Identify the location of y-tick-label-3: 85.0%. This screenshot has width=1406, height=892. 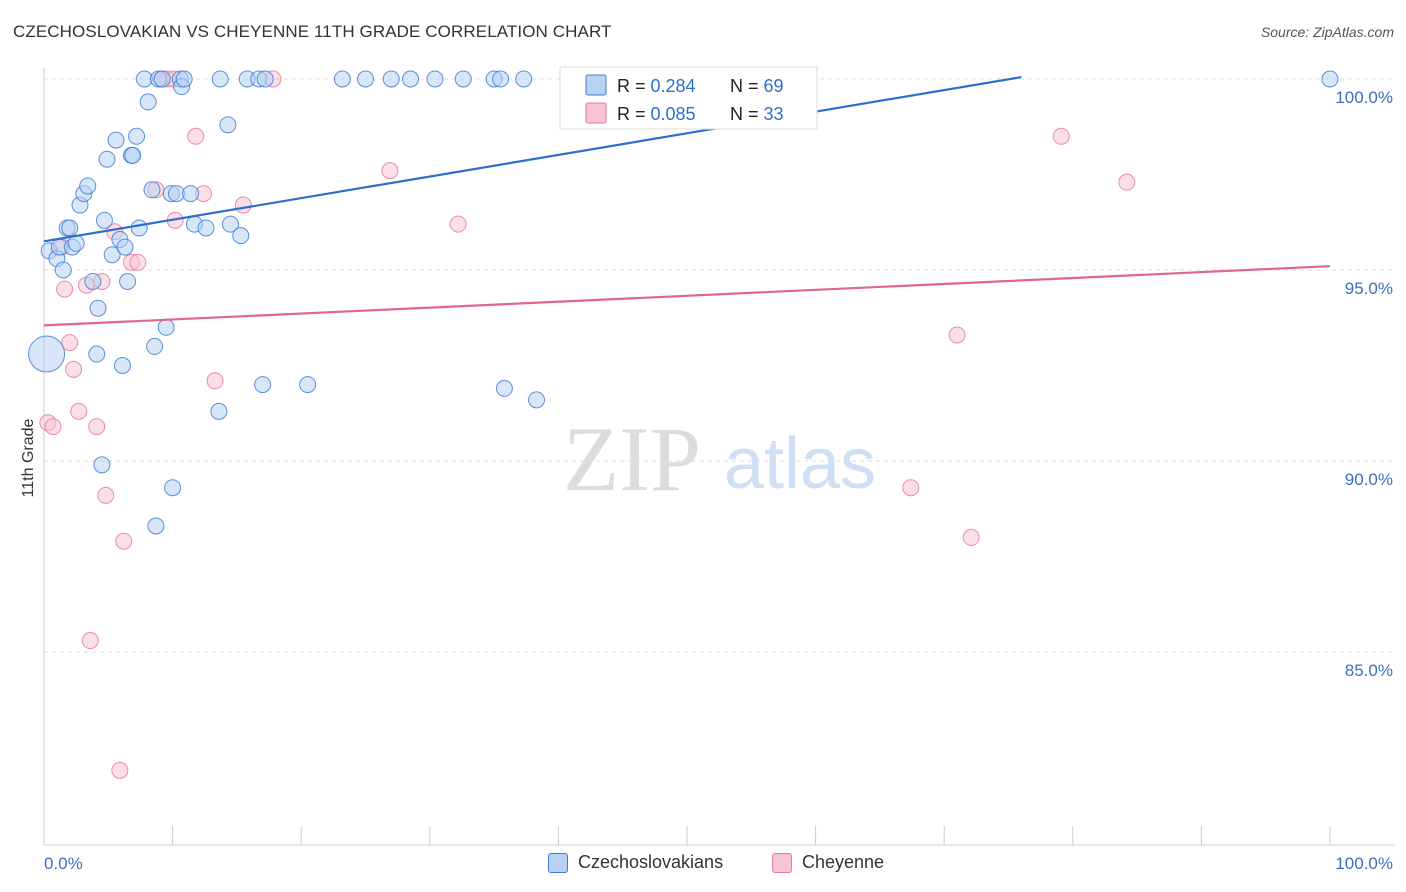
(1369, 670).